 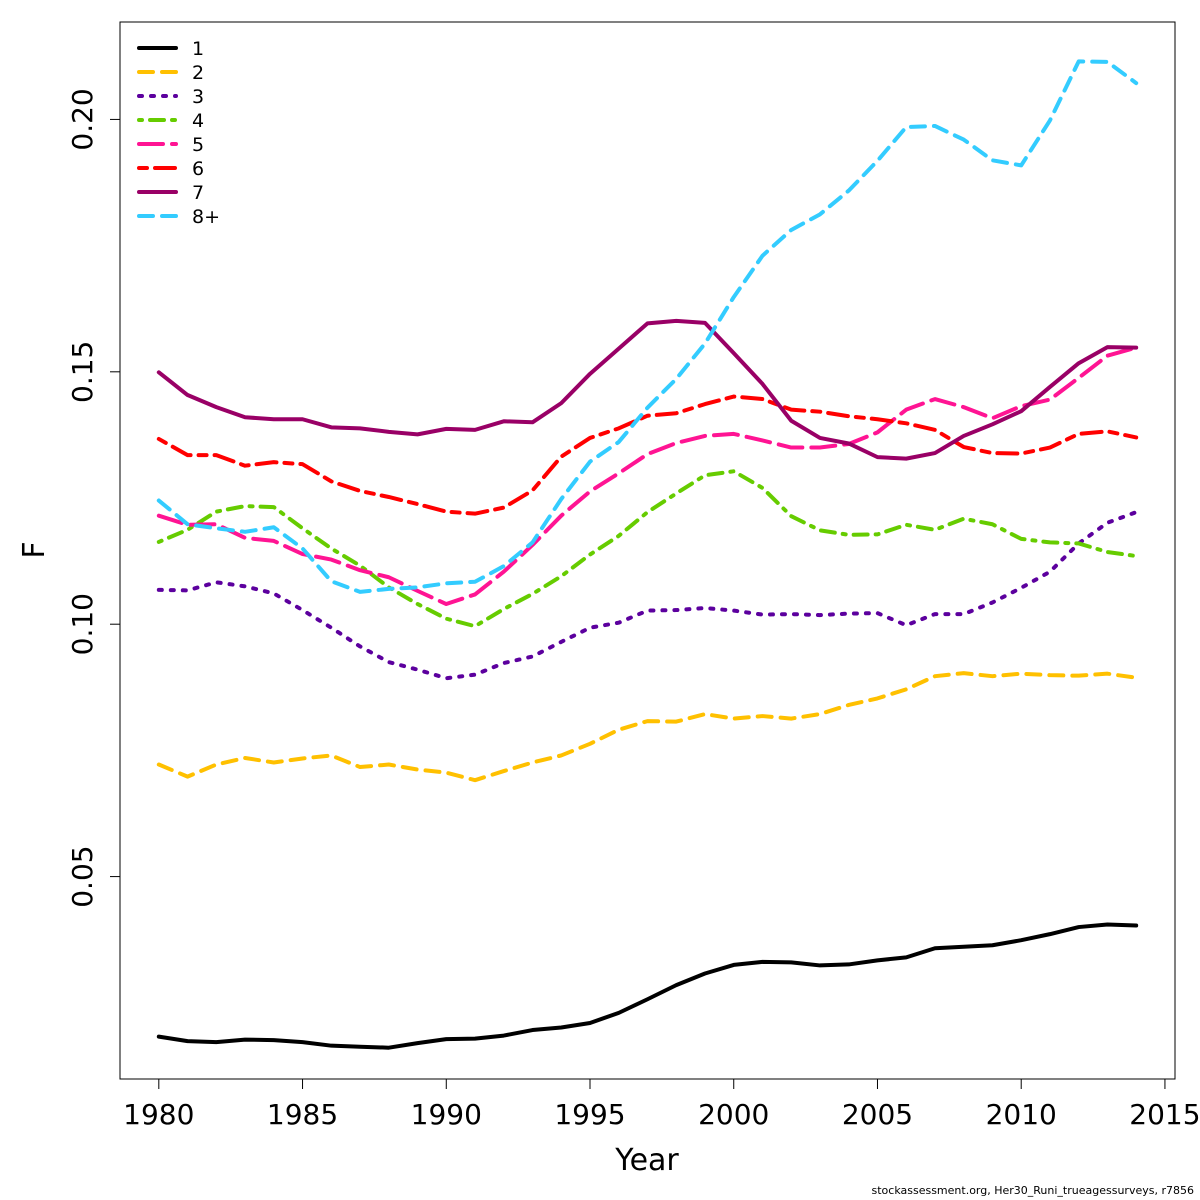 I want to click on y-tick-label: 0.20, so click(x=82, y=119).